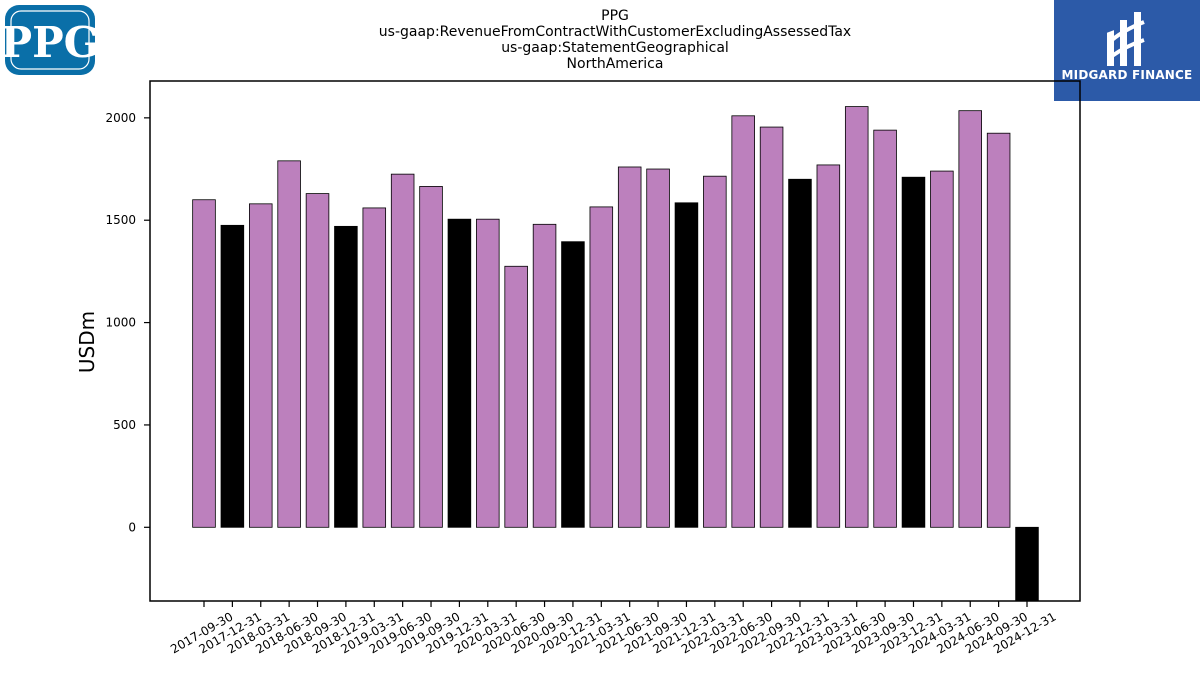  Describe the element at coordinates (615, 64) in the screenshot. I see `chart-title-line-4: NorthAmerica` at that location.